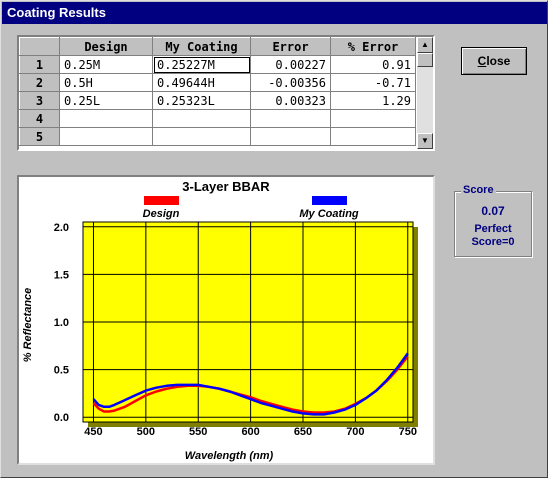 The image size is (548, 478). I want to click on column-header-my-coating: My Coating, so click(201, 46).